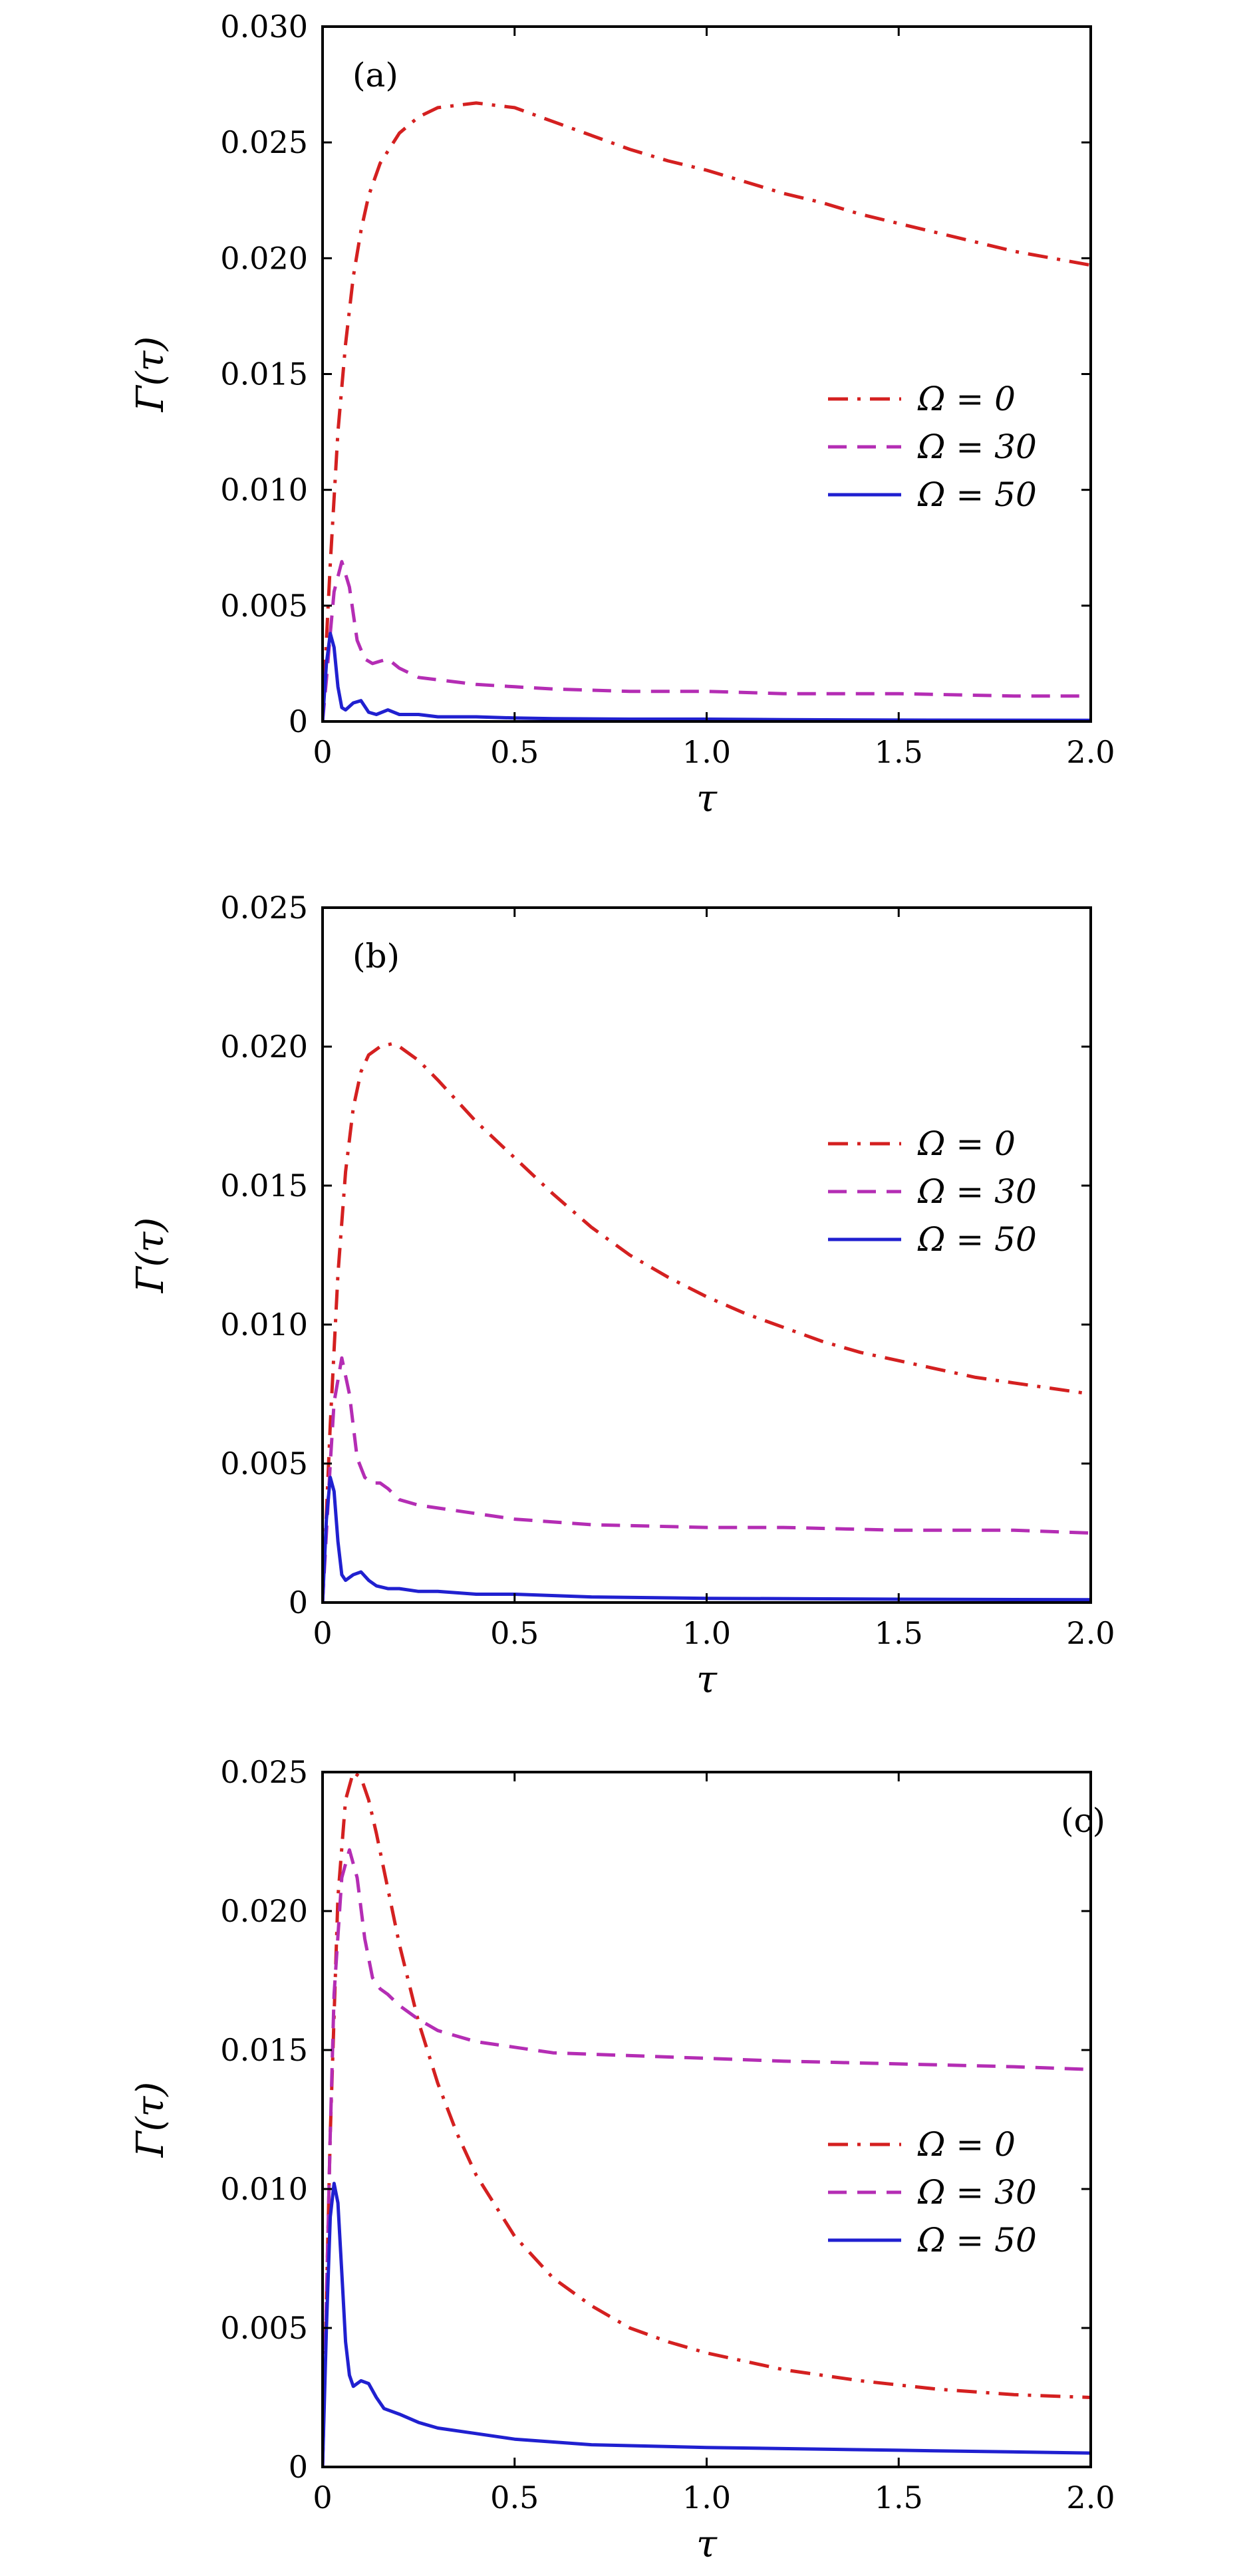  I want to click on y-tick-label: 0.030, so click(264, 27).